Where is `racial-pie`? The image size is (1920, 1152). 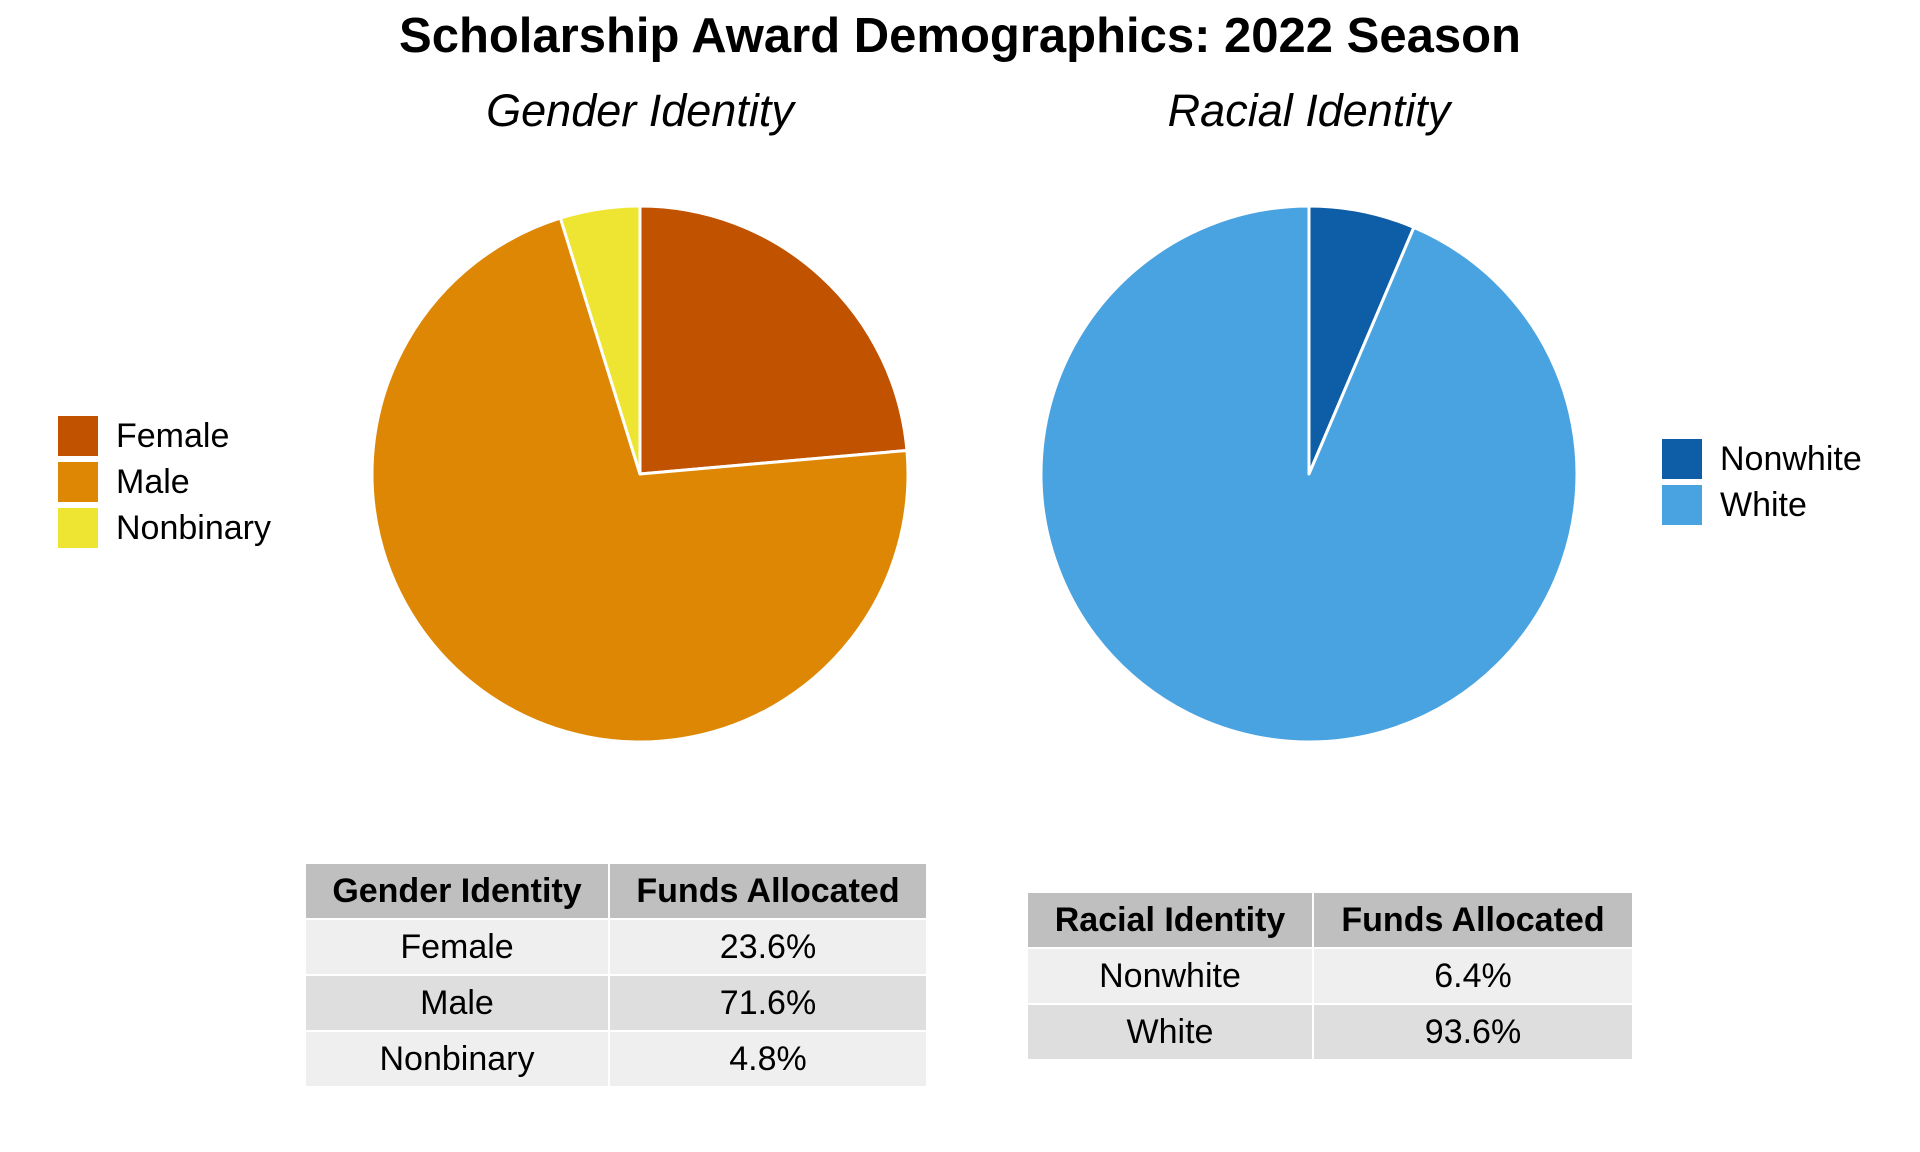 racial-pie is located at coordinates (1309, 474).